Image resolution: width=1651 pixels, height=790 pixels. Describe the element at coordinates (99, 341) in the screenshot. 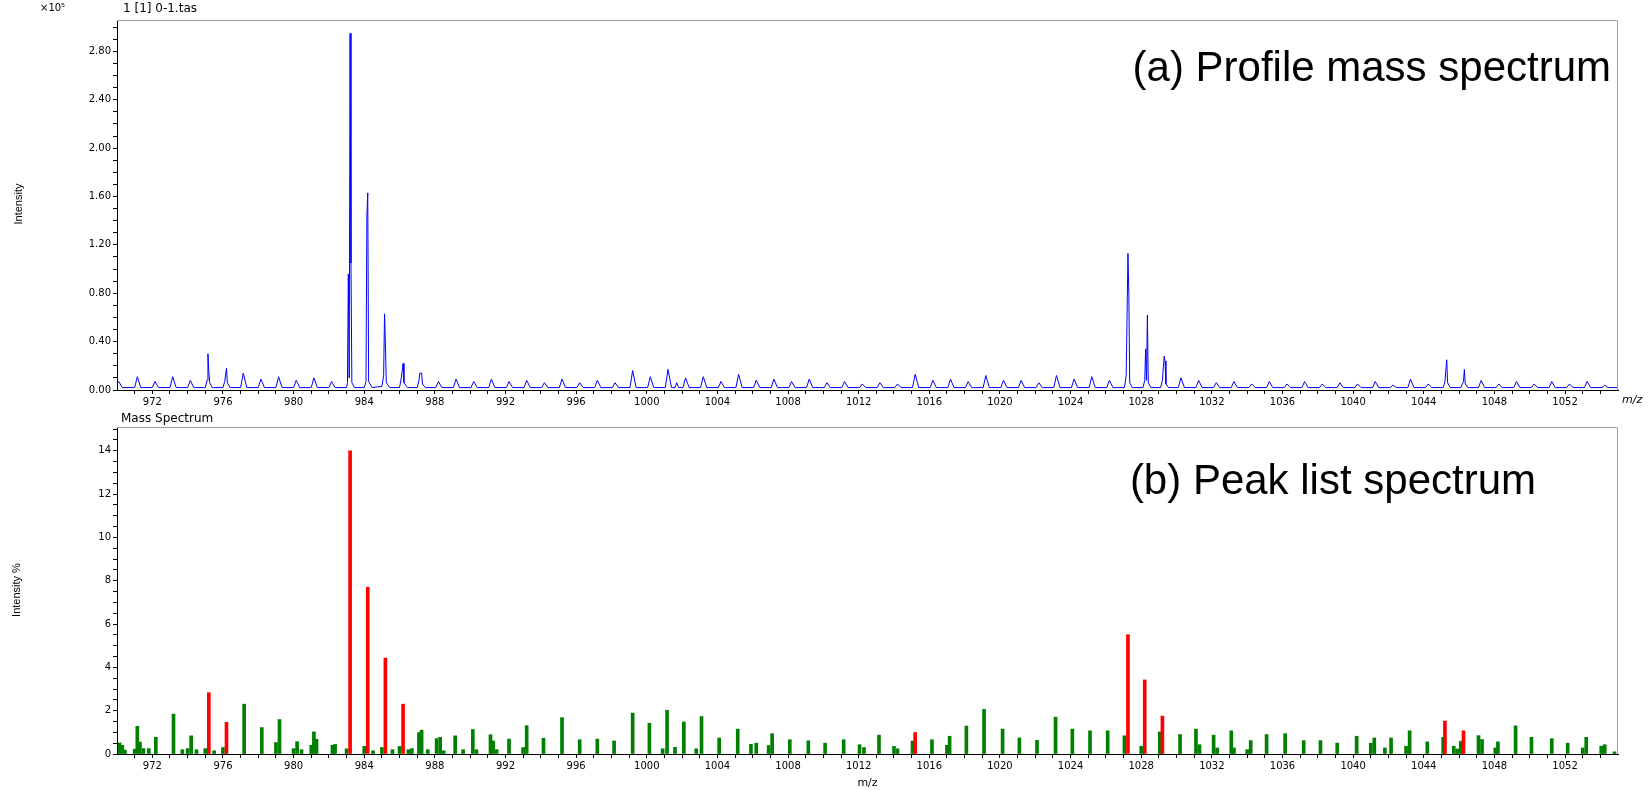

I see `y-tick-label: 0.40` at that location.